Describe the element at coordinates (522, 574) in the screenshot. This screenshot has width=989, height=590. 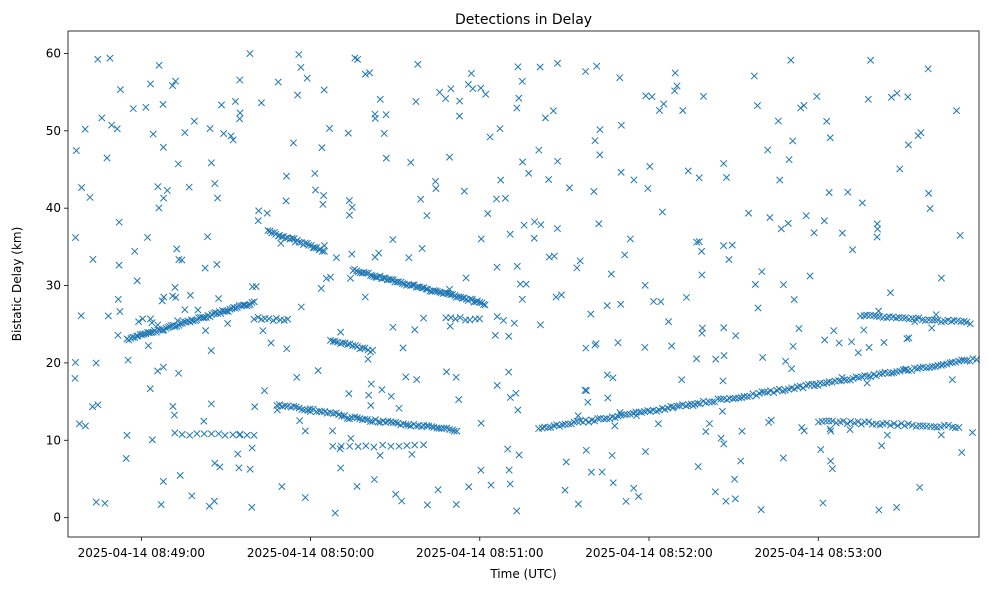
I see `x-axis-label: Time (UTC)` at that location.